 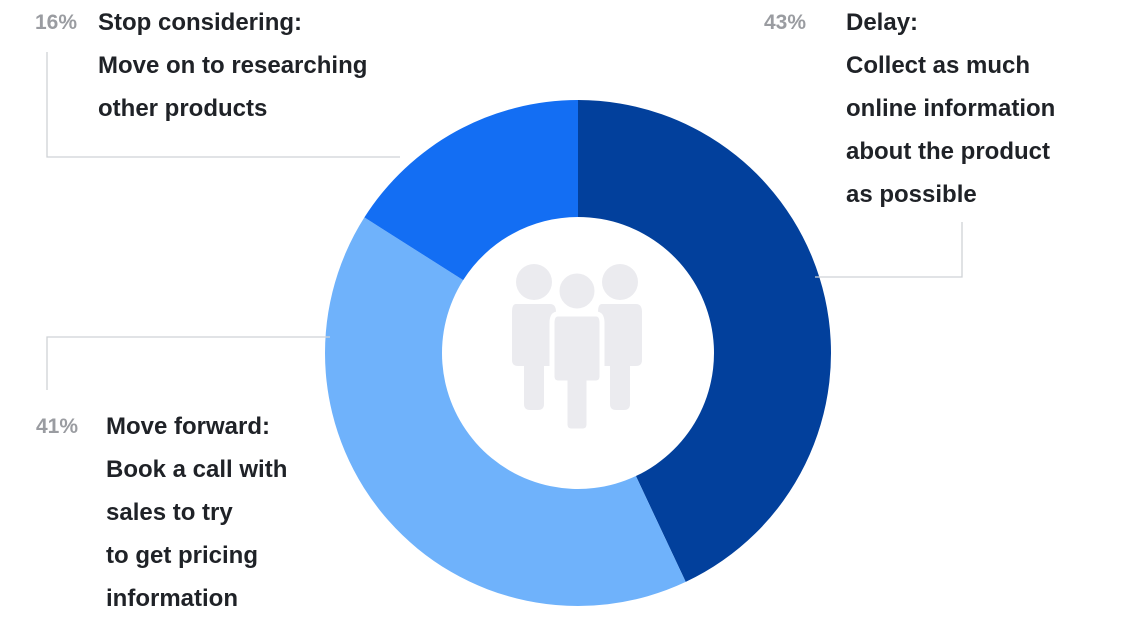 I want to click on leader-line-delay, so click(x=889, y=250).